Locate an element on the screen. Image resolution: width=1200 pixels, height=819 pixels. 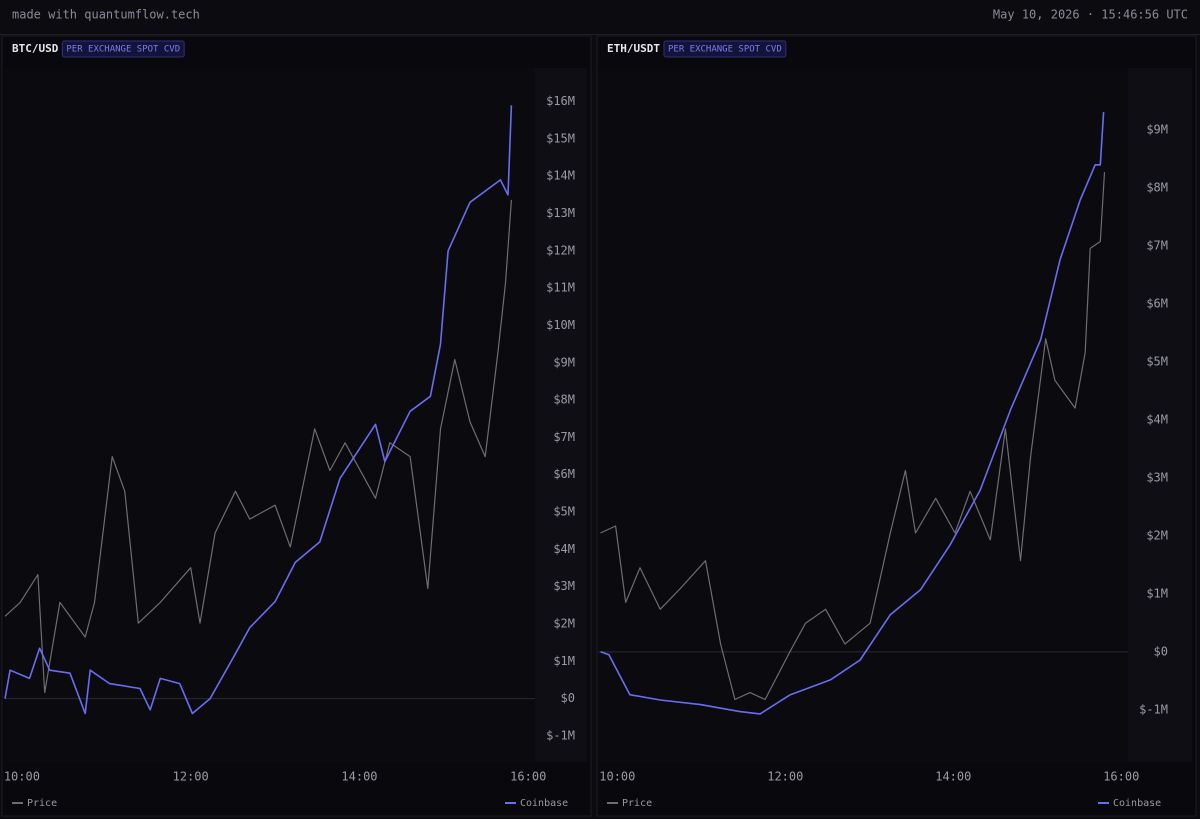
y-tick-label: $13M is located at coordinates (560, 213).